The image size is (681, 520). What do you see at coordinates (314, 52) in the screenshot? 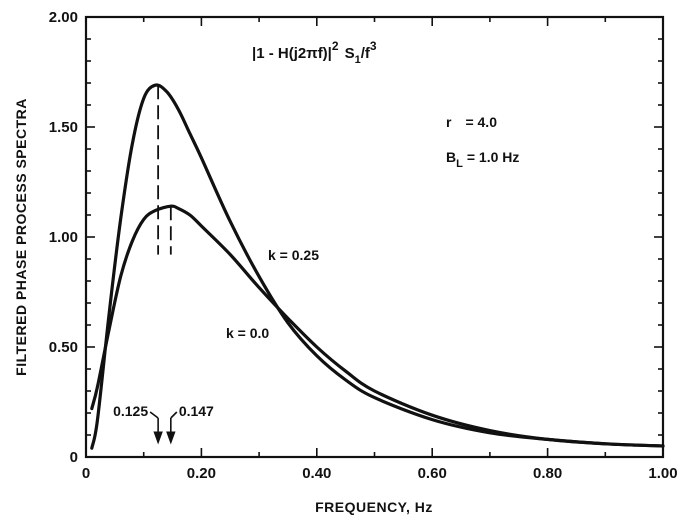
I see `formula-annotation: |1 - H(j2πf)|2 S1/f3` at bounding box center [314, 52].